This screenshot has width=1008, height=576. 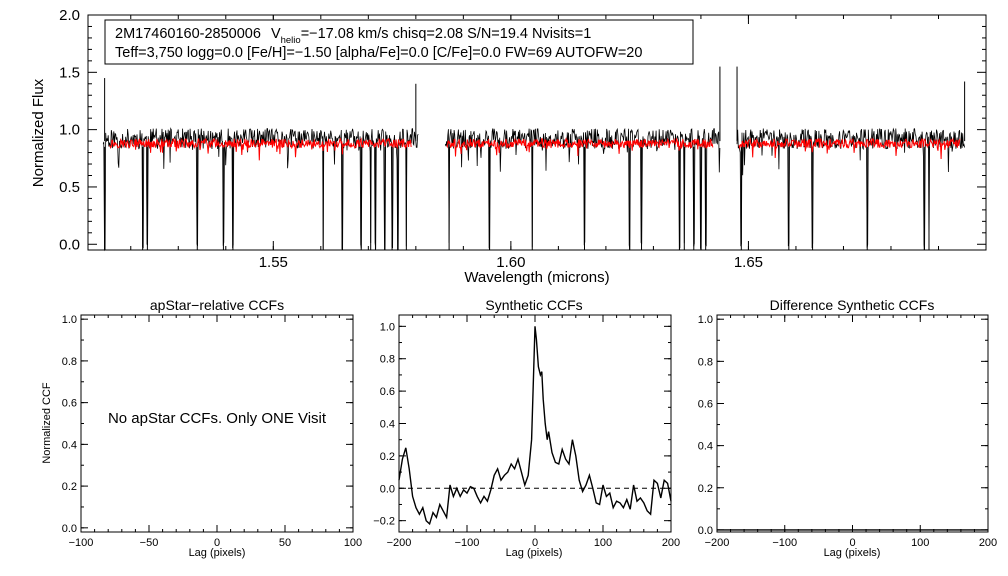 What do you see at coordinates (217, 418) in the screenshot?
I see `apstar-message: No apStar CCFs. Only ONE Visit` at bounding box center [217, 418].